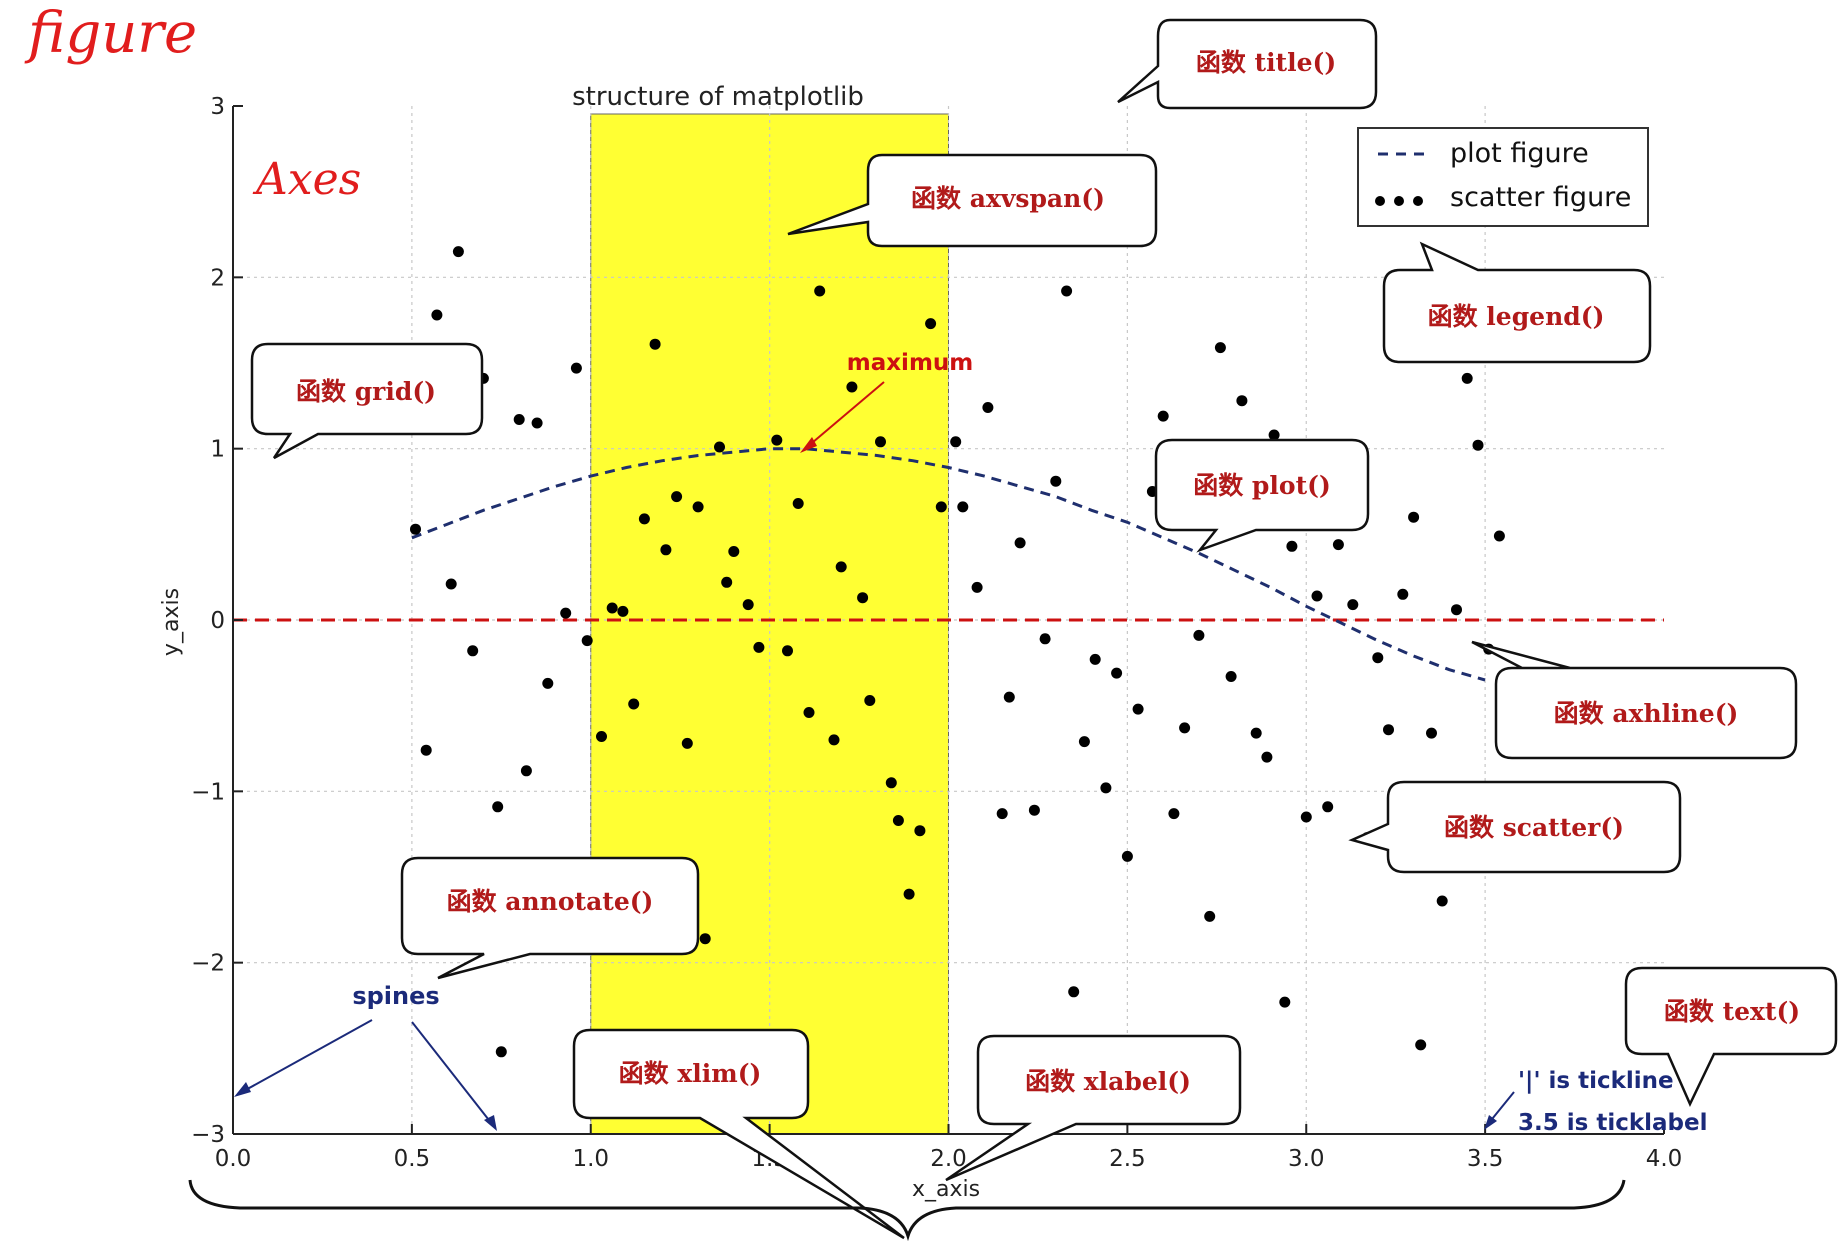 The height and width of the screenshot is (1248, 1840). I want to click on plot-line-layer, so click(948, 564).